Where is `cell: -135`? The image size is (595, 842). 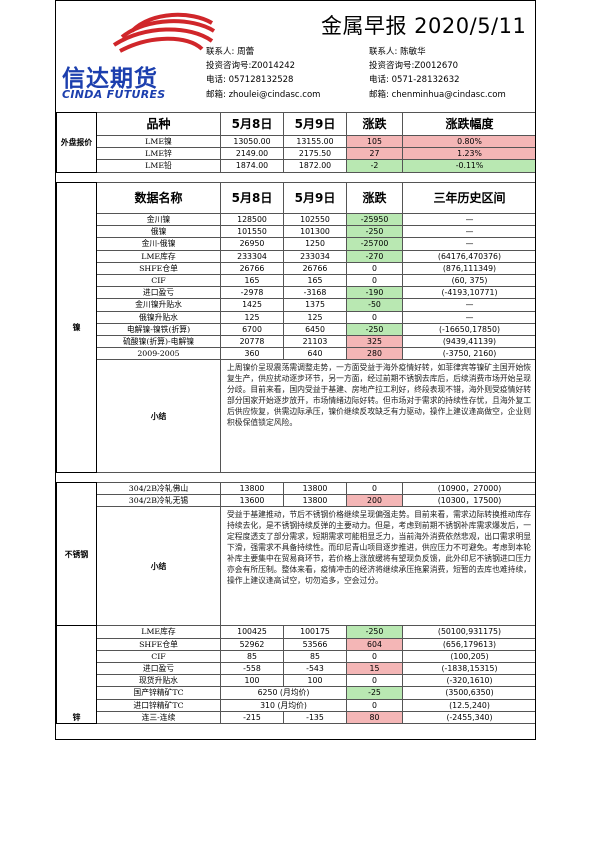 cell: -135 is located at coordinates (315, 717).